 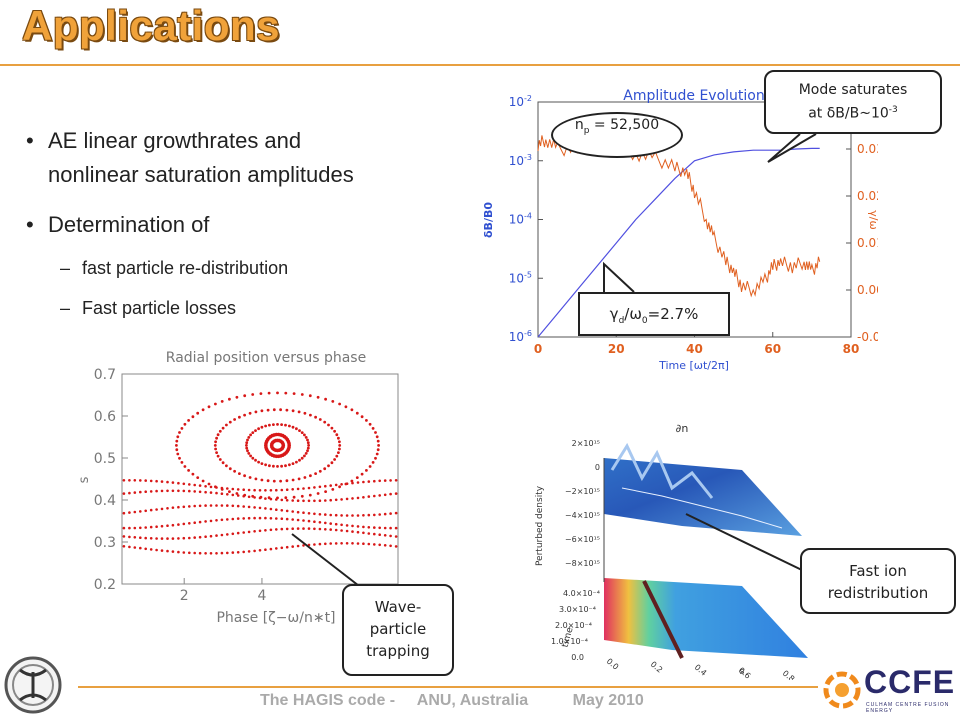 What do you see at coordinates (582, 491) in the screenshot?
I see `z-tick-label: −2×10¹⁵` at bounding box center [582, 491].